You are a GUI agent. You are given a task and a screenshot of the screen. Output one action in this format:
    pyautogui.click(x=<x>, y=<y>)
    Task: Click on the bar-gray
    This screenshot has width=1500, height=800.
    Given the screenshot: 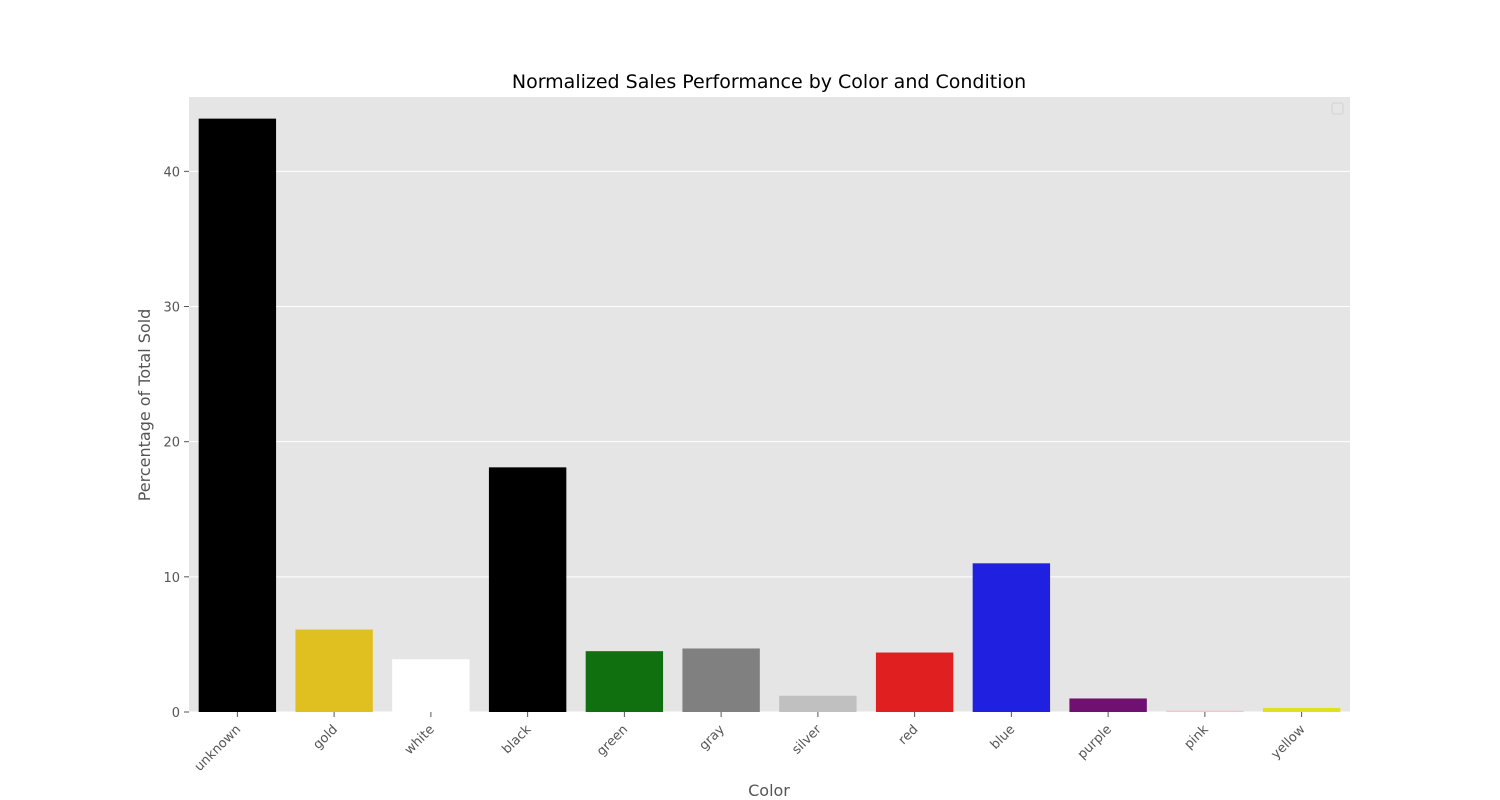 What is the action you would take?
    pyautogui.click(x=721, y=680)
    